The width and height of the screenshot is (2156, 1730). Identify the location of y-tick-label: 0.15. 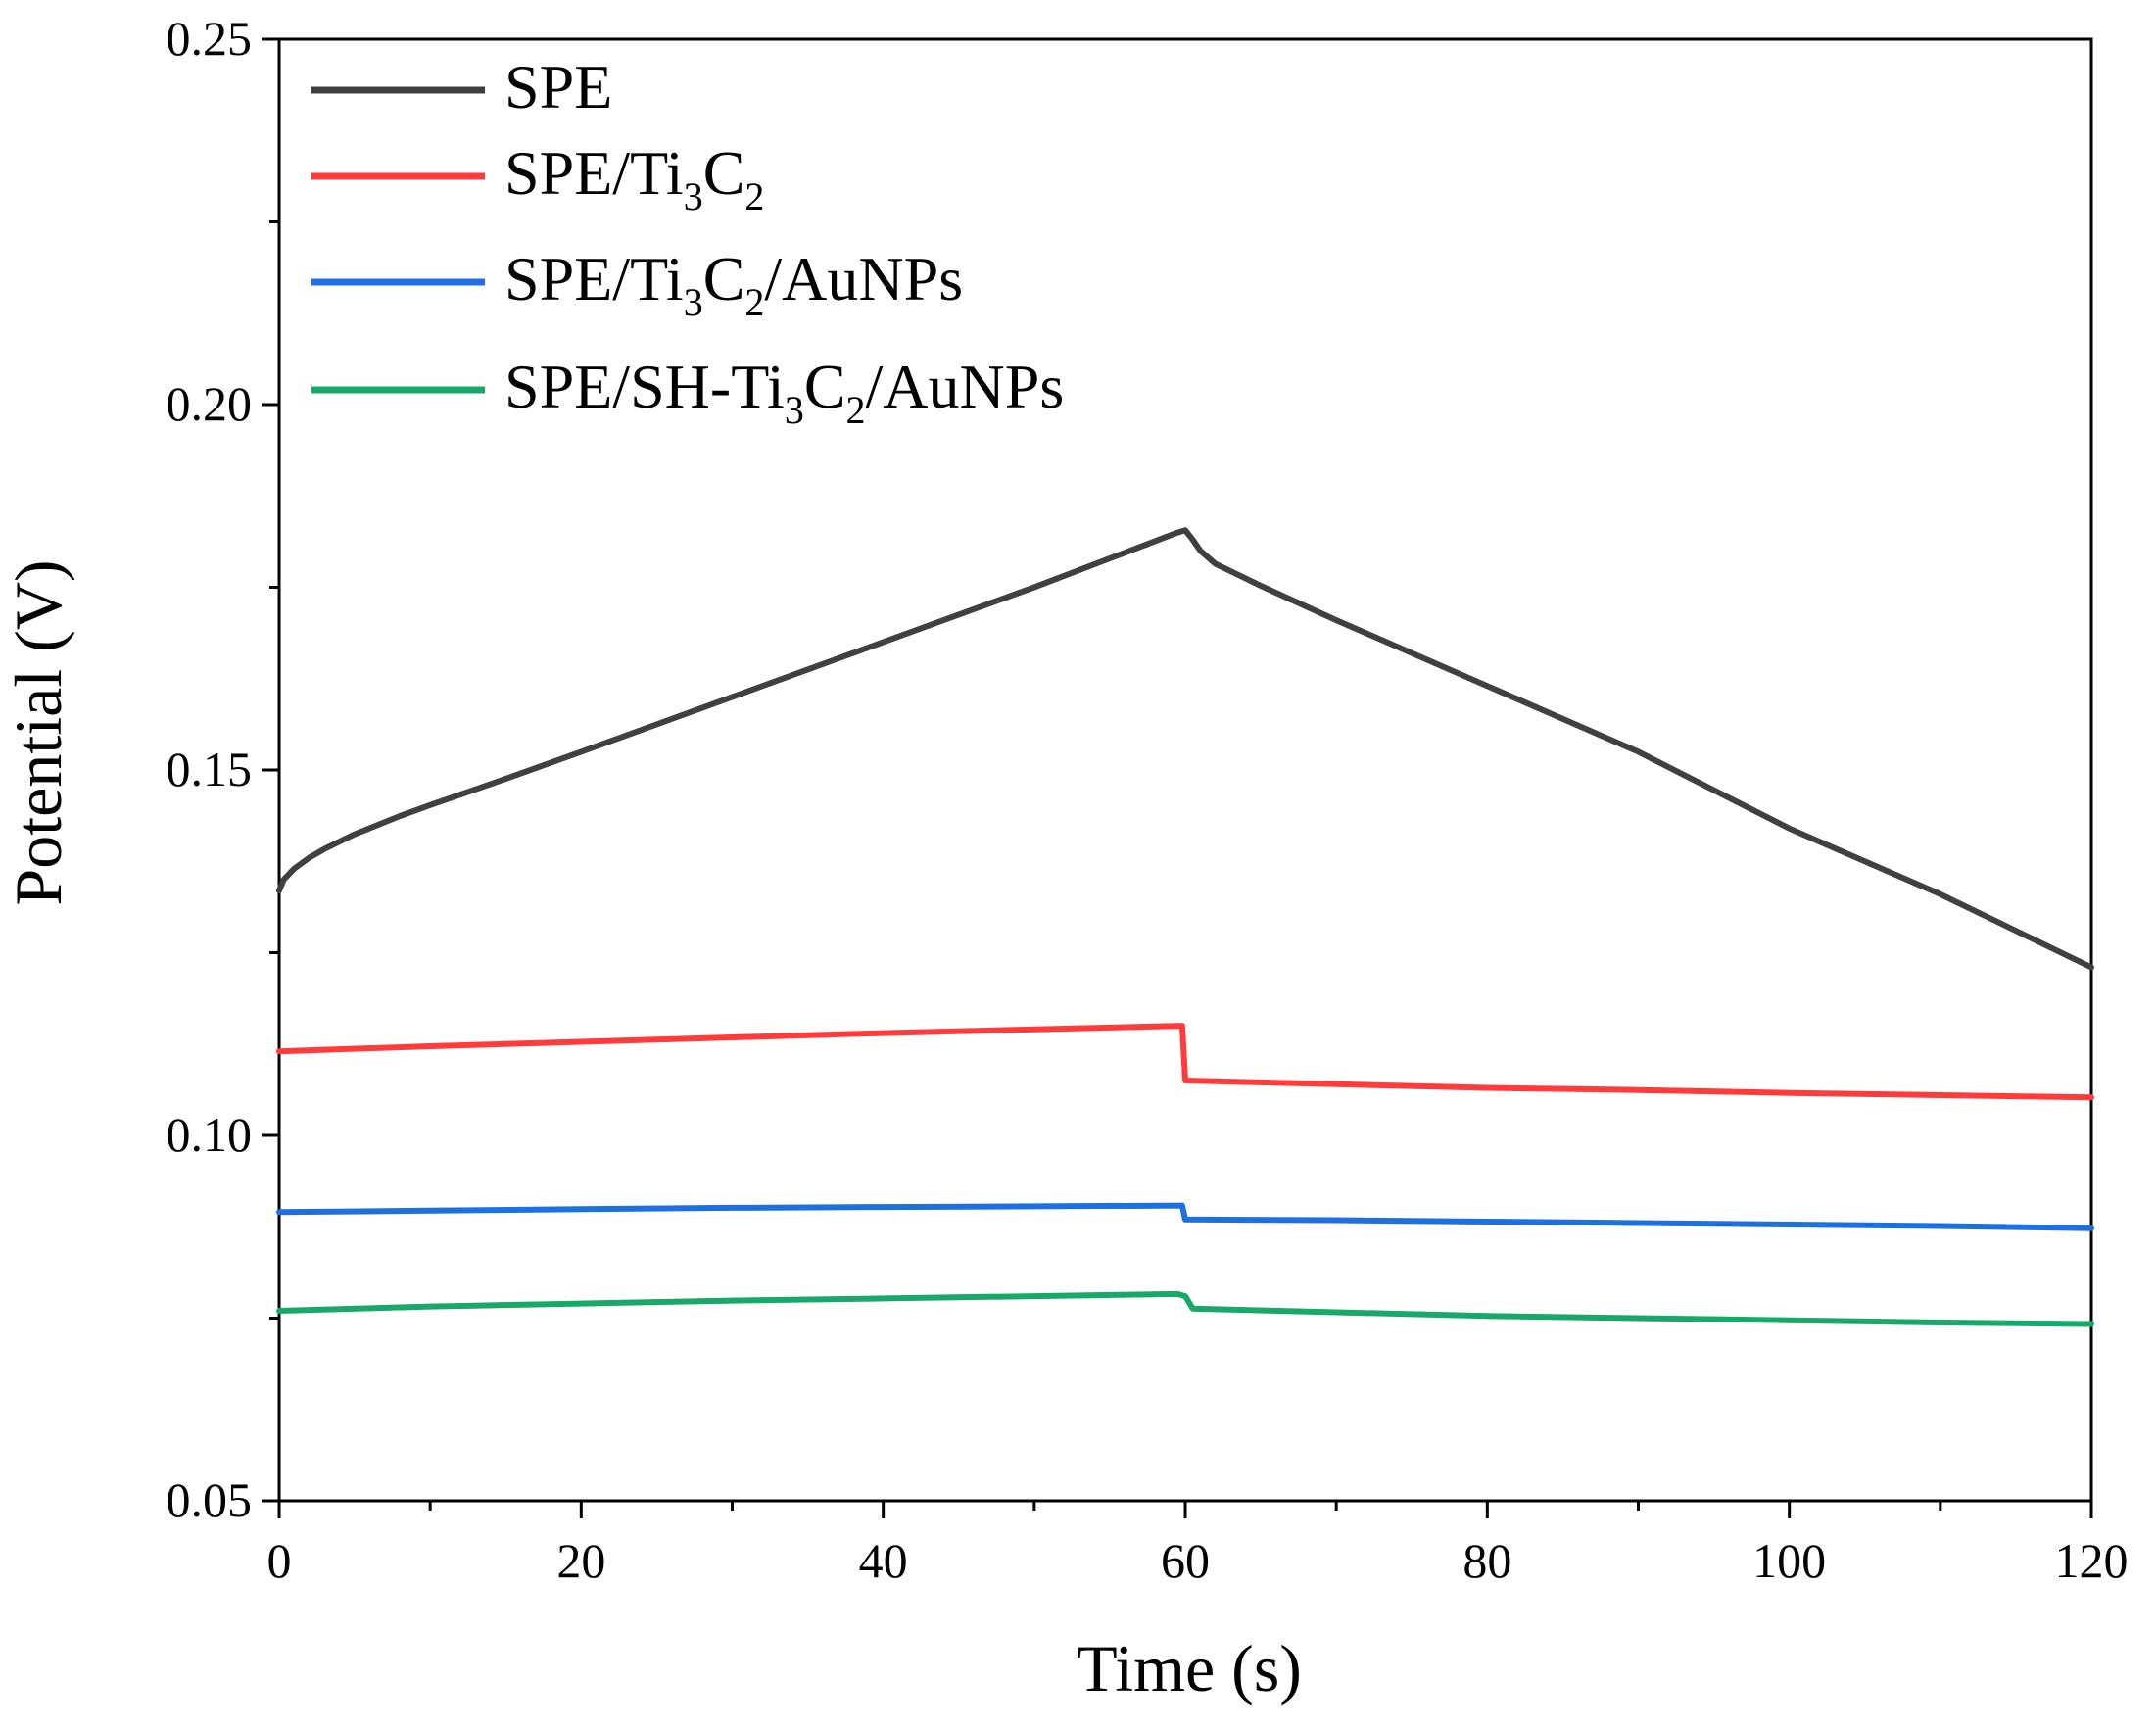
(210, 769).